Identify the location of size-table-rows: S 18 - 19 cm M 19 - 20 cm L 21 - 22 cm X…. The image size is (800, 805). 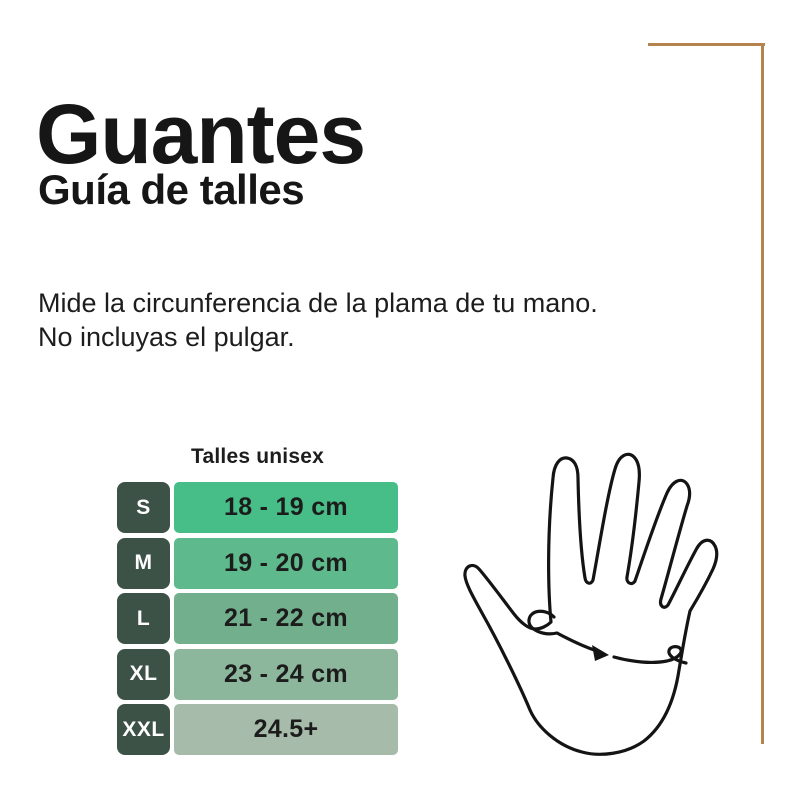
(257, 618).